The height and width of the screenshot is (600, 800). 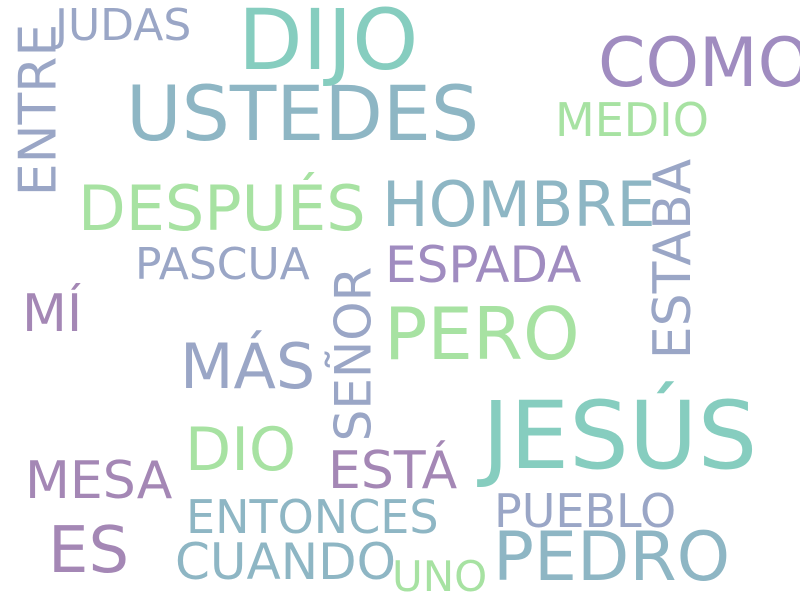 What do you see at coordinates (482, 334) in the screenshot?
I see `word-pero: PERO` at bounding box center [482, 334].